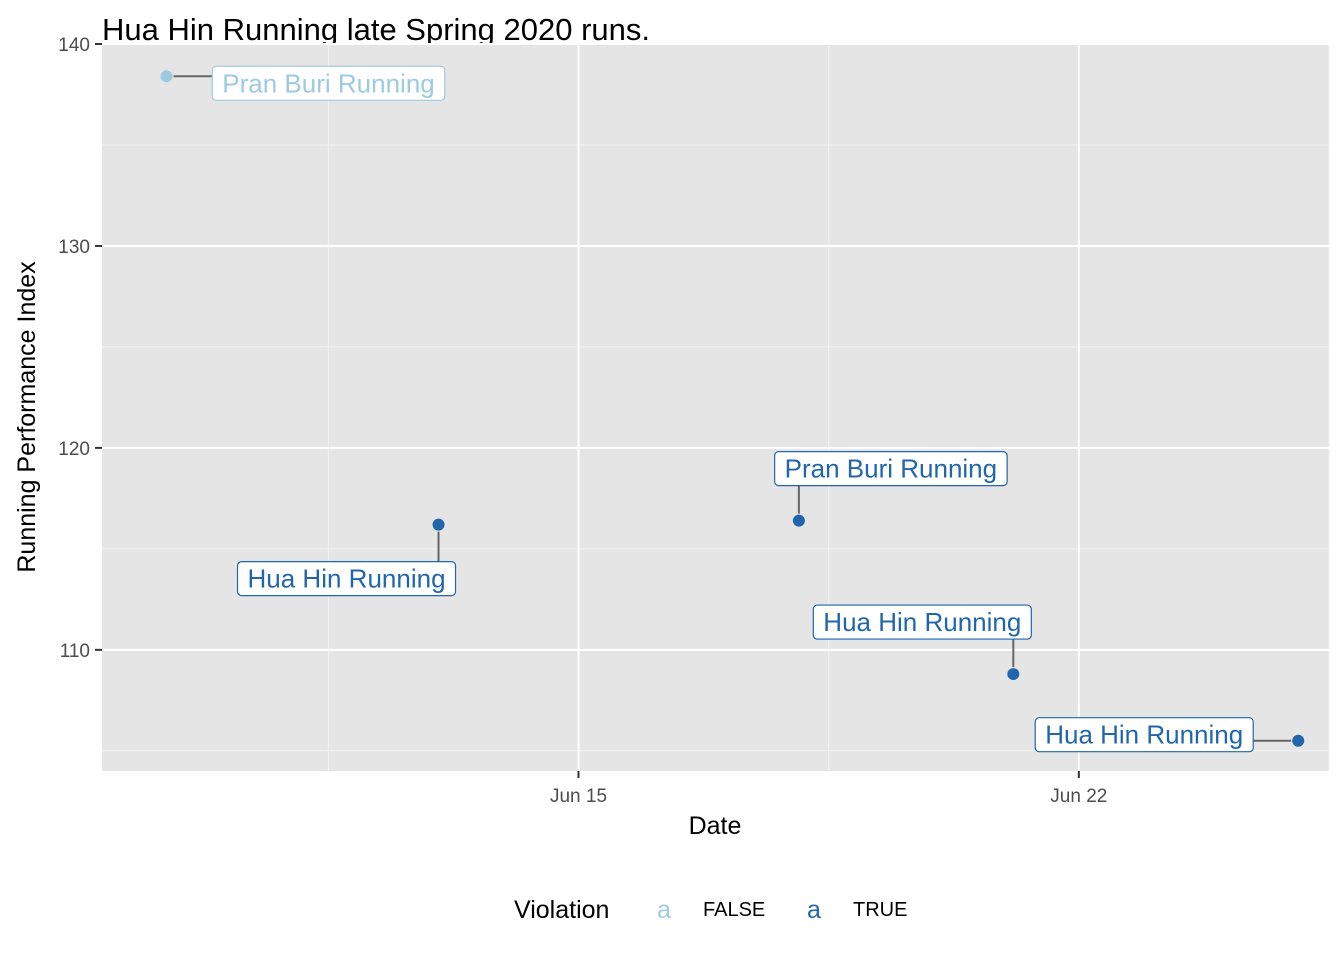  Describe the element at coordinates (734, 910) in the screenshot. I see `legend-label: FALSE` at that location.